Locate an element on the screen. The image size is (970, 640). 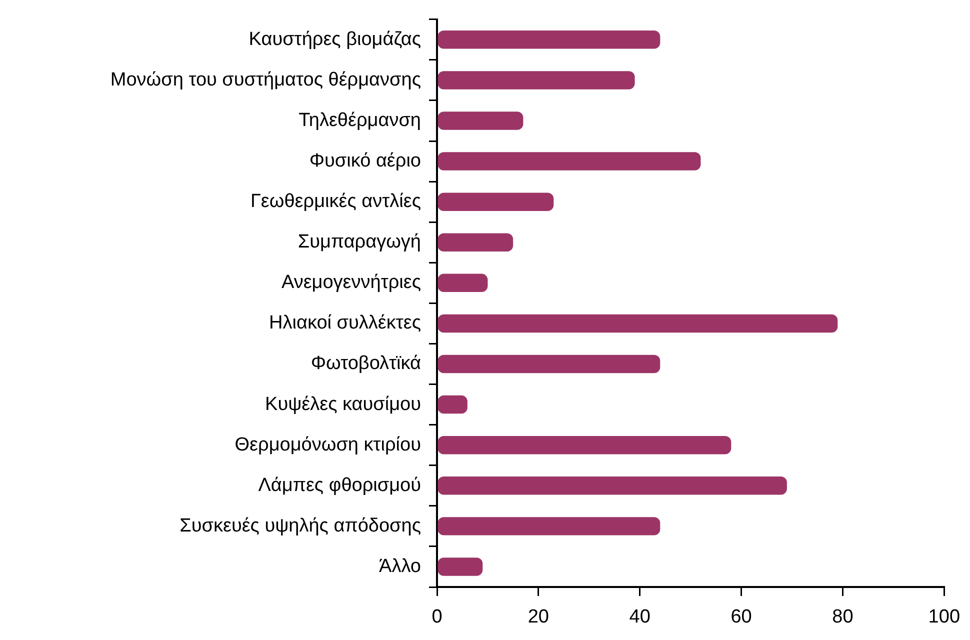
y-tick-label: Λάμπες φθορισμού is located at coordinates (339, 485).